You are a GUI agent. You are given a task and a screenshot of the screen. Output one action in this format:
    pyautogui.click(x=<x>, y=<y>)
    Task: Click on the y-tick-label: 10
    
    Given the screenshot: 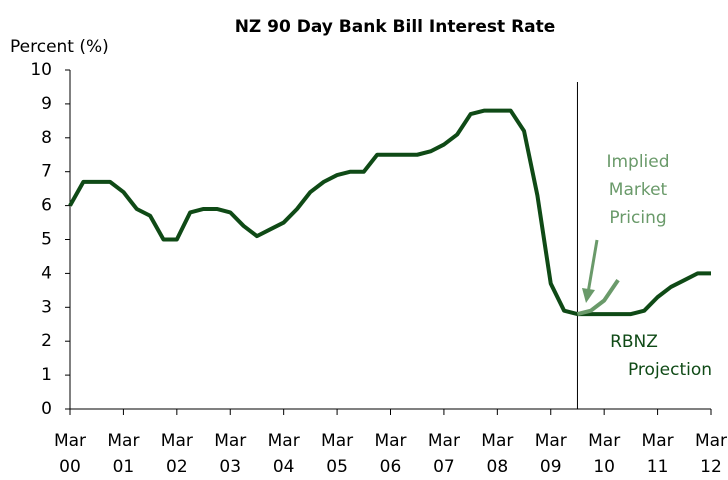 What is the action you would take?
    pyautogui.click(x=41, y=70)
    